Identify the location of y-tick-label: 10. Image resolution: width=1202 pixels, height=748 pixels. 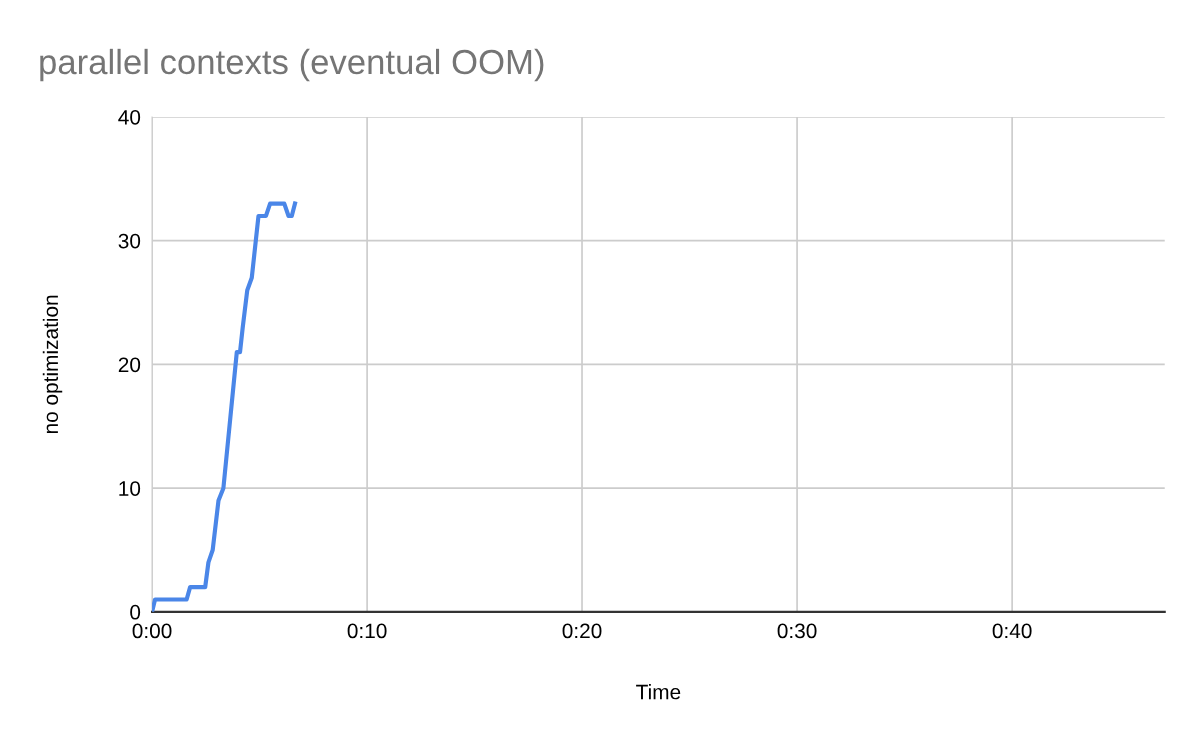
(130, 488).